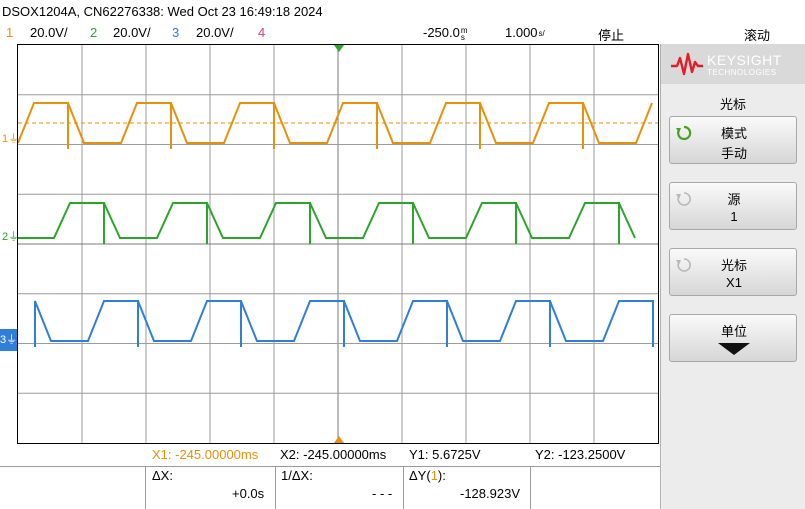 This screenshot has width=805, height=509. I want to click on channel-2-scale: 20.0V/, so click(132, 32).